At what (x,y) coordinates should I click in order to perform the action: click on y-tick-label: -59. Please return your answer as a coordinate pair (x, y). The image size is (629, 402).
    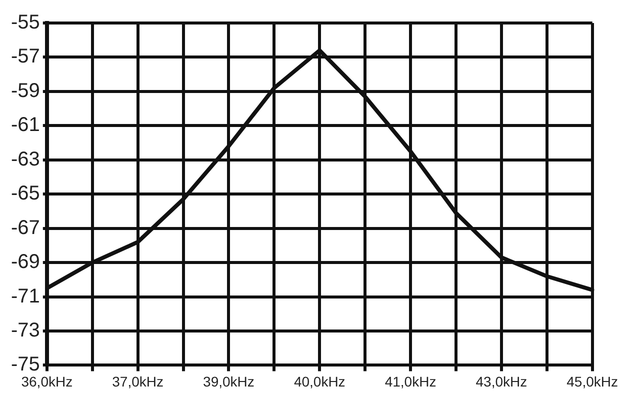
    Looking at the image, I should click on (25, 91).